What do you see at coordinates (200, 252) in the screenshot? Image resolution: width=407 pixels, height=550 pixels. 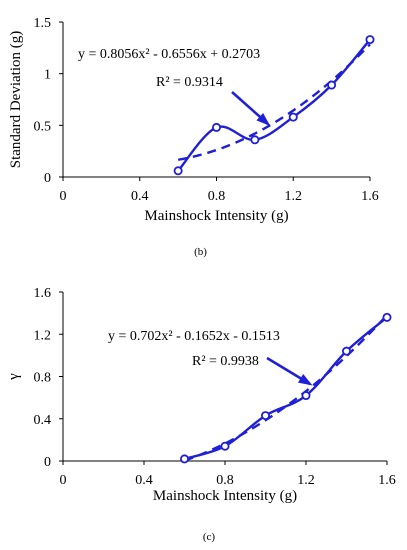 I see `panel-label: (b)` at bounding box center [200, 252].